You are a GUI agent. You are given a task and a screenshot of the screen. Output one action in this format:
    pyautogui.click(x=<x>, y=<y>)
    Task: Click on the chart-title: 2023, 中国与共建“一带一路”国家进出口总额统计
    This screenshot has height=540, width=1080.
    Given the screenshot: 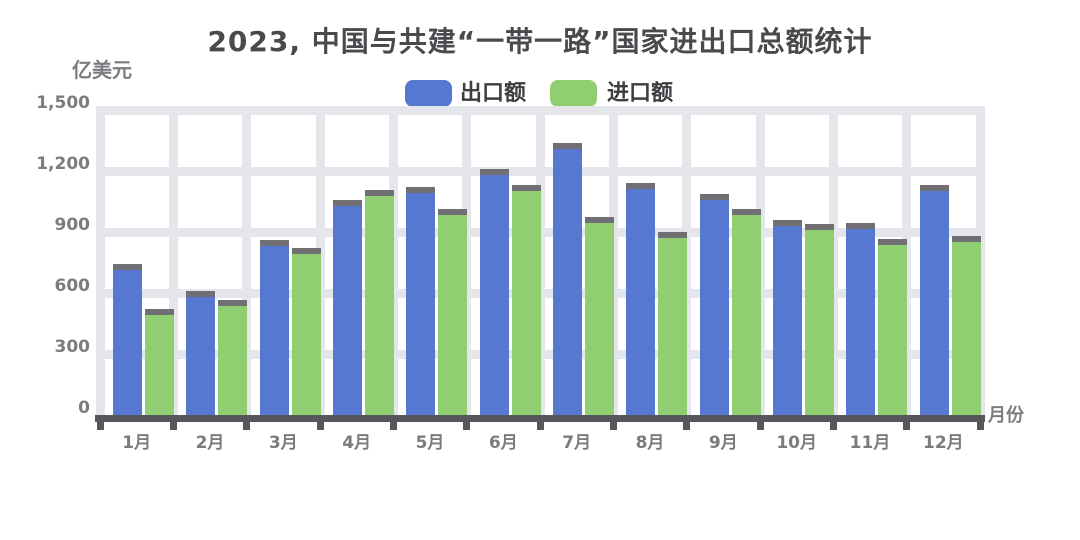 What is the action you would take?
    pyautogui.click(x=540, y=41)
    